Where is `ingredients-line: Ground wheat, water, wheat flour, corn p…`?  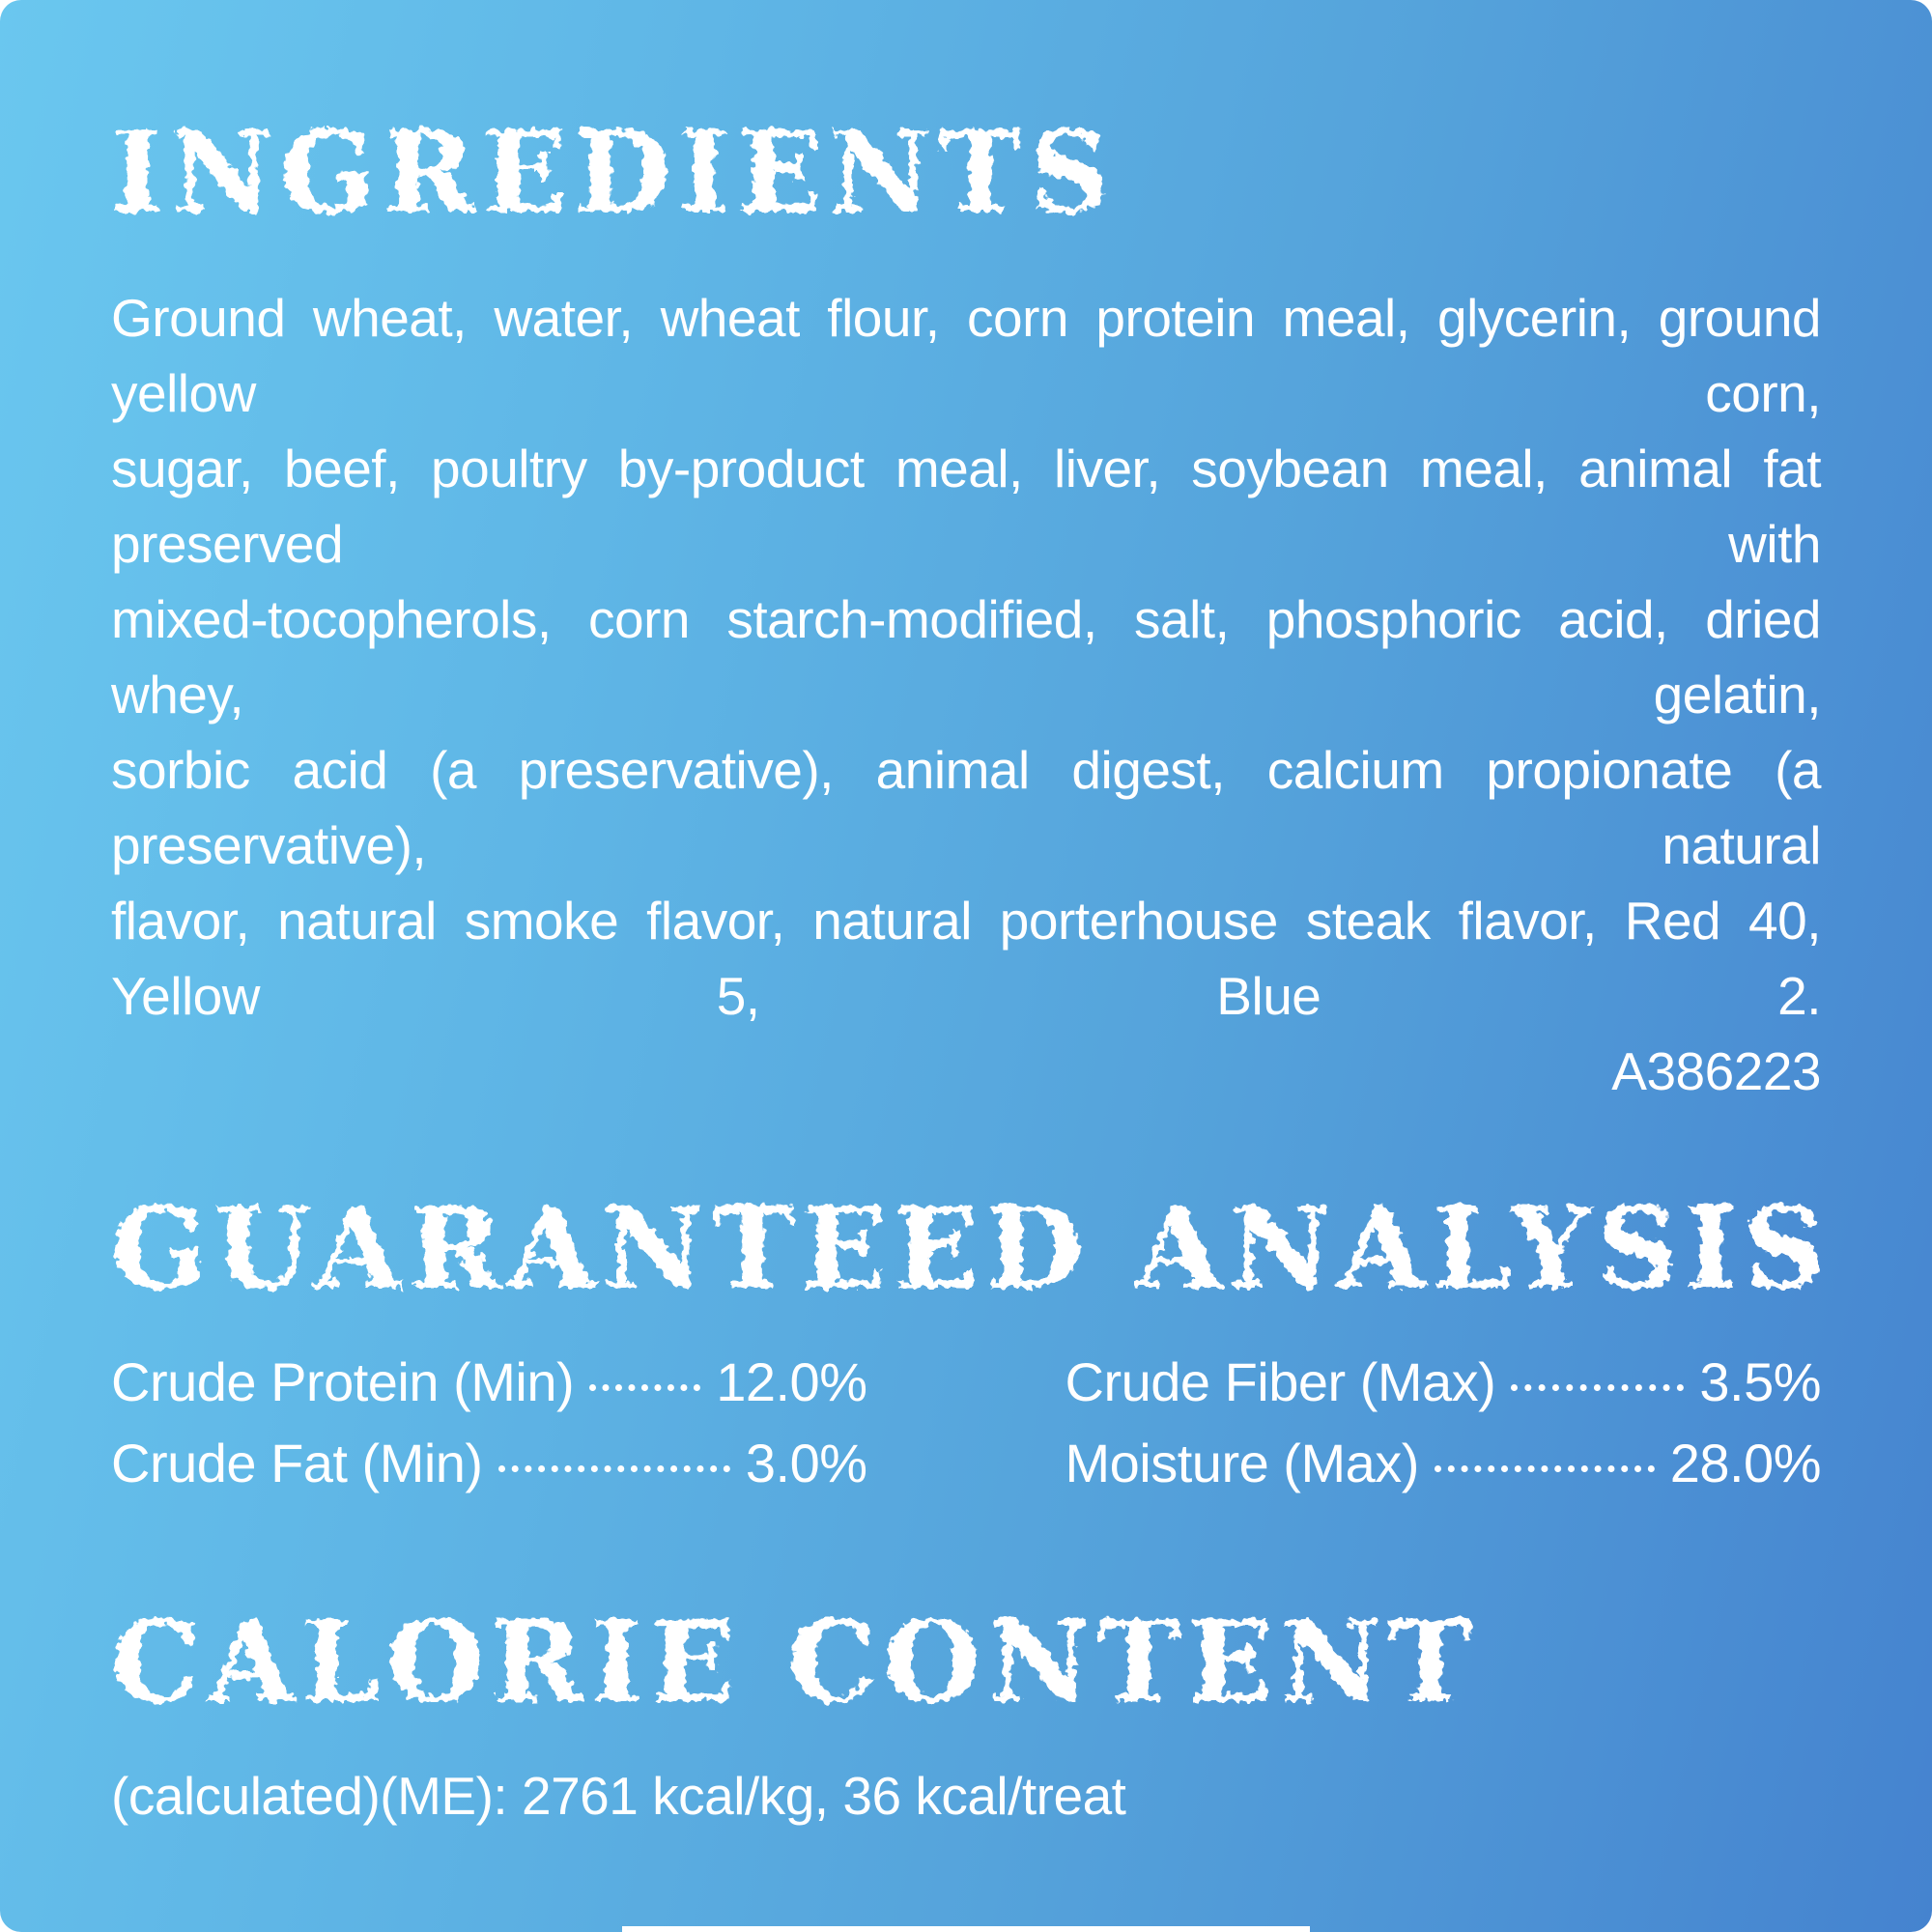
ingredients-line: Ground wheat, water, wheat flour, corn p… is located at coordinates (966, 355).